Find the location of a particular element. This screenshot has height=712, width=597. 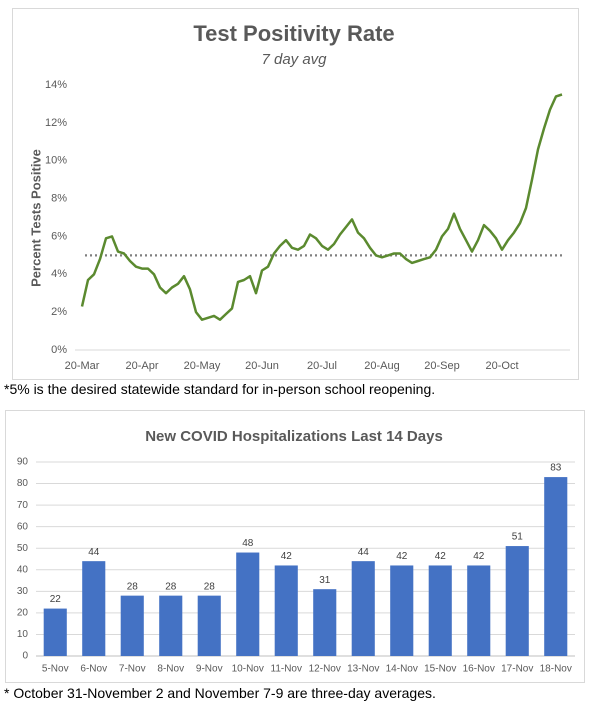

x-tick-label: 20-Jun is located at coordinates (262, 366).